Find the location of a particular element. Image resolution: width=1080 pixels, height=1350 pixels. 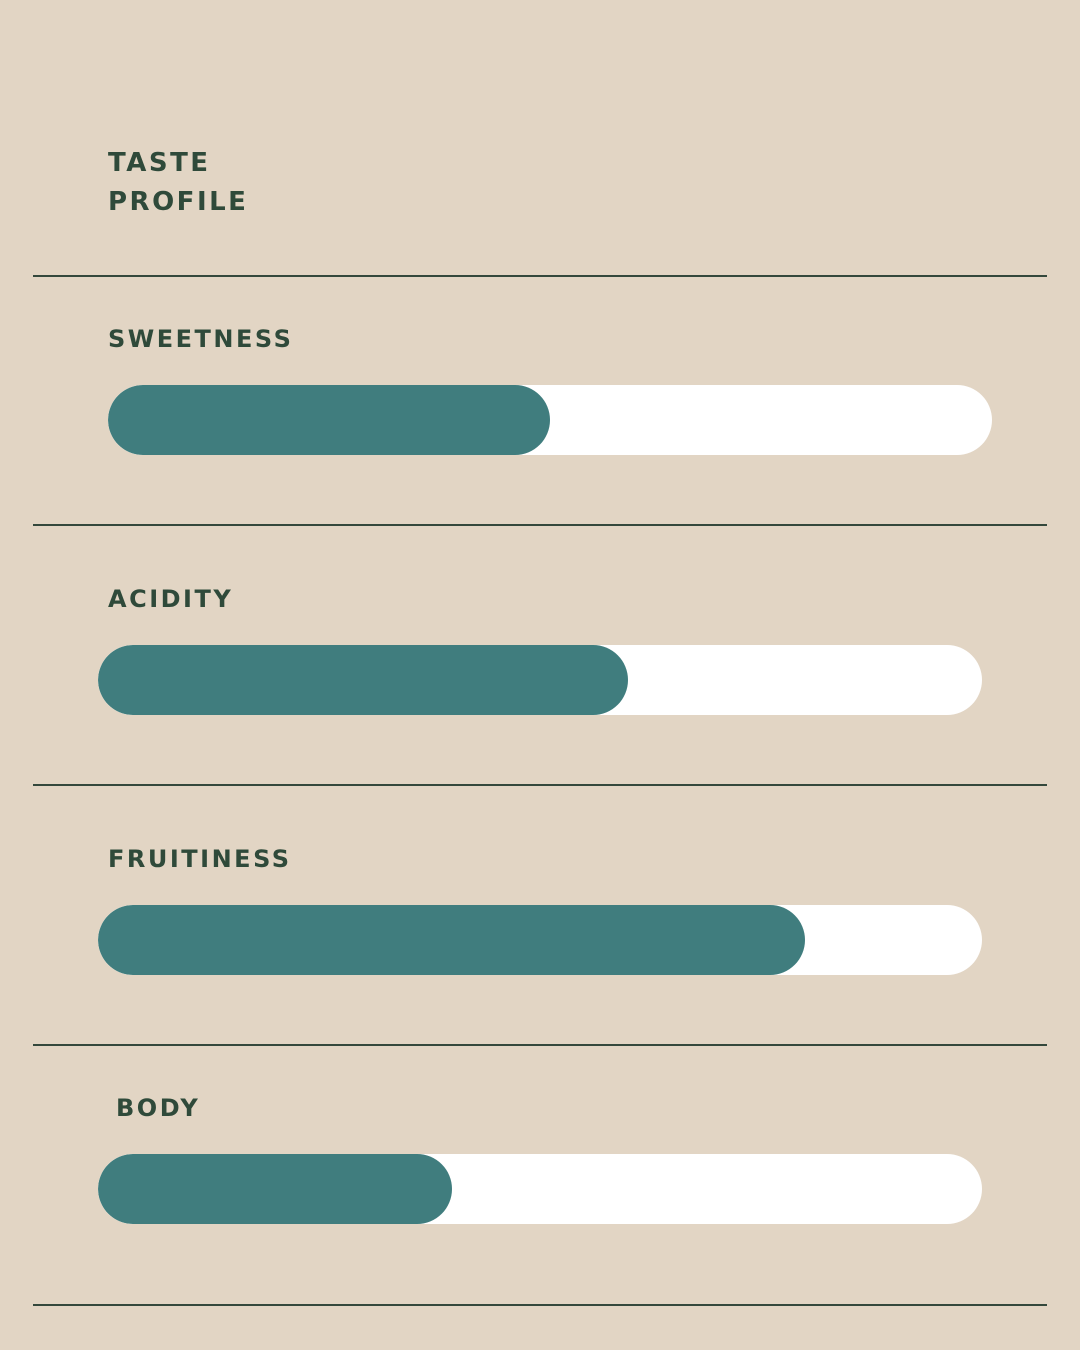

bar-track-fruitiness is located at coordinates (540, 940).